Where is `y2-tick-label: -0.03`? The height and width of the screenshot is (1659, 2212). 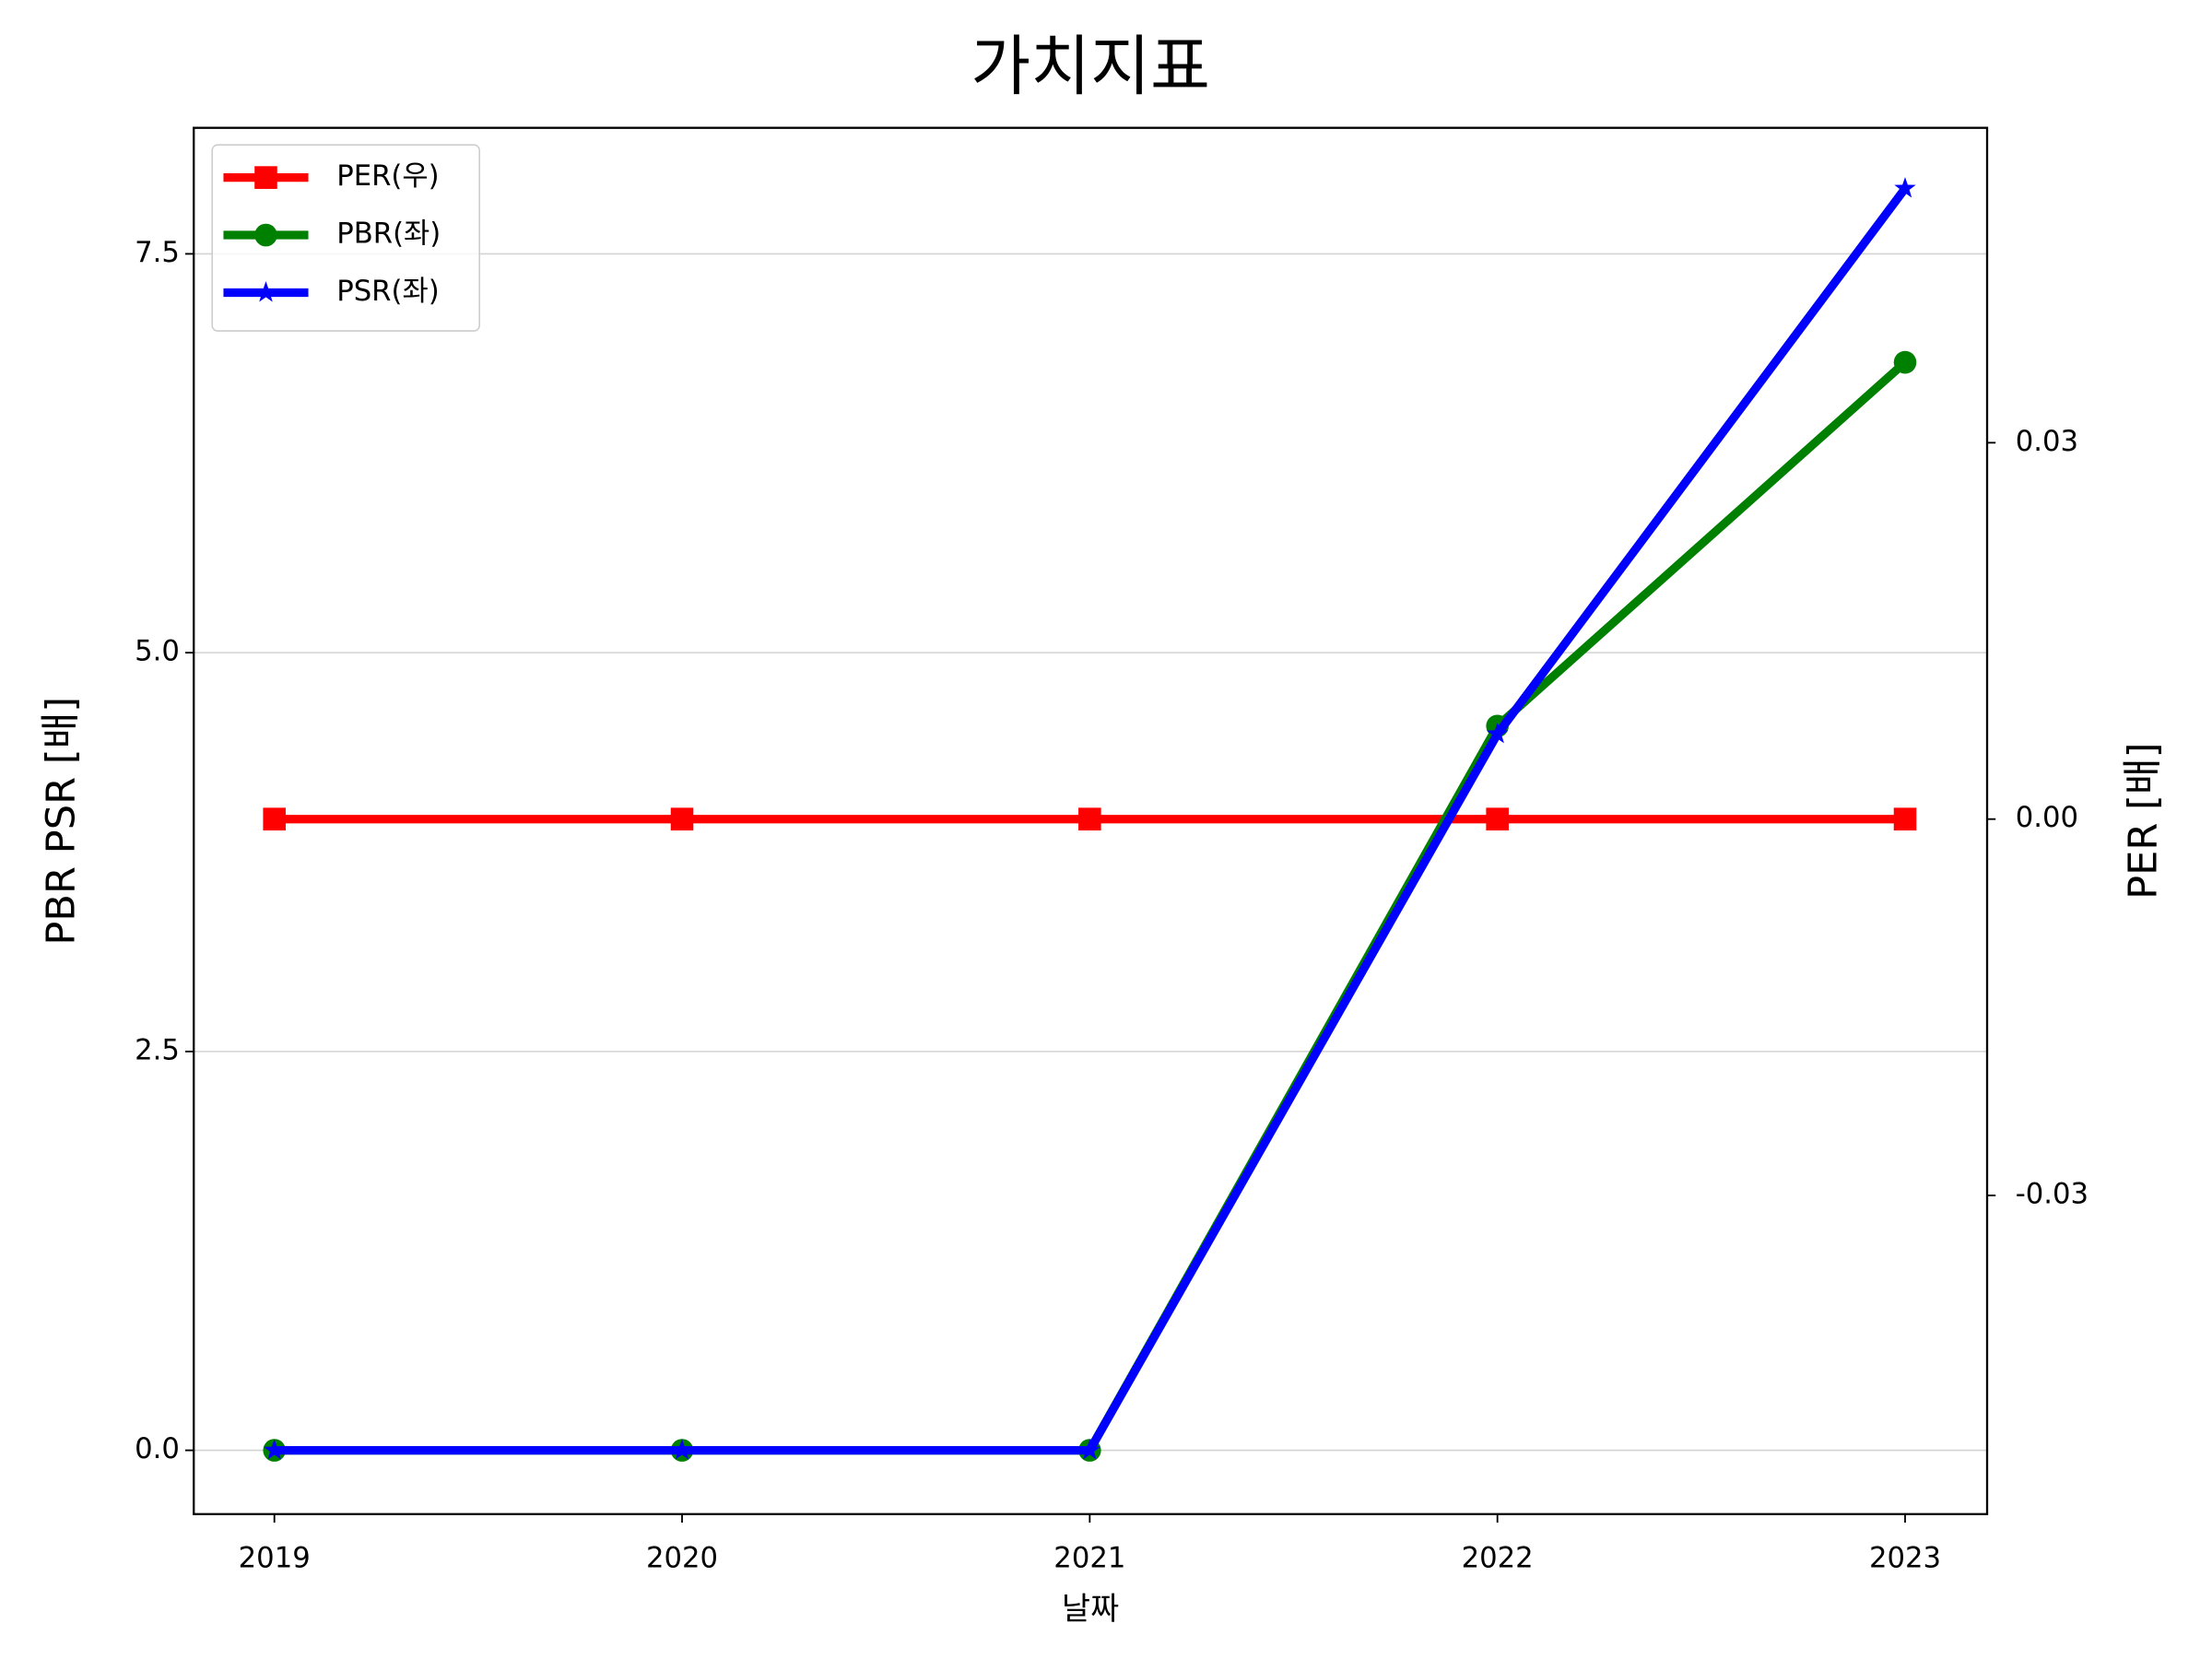
y2-tick-label: -0.03 is located at coordinates (2052, 1194).